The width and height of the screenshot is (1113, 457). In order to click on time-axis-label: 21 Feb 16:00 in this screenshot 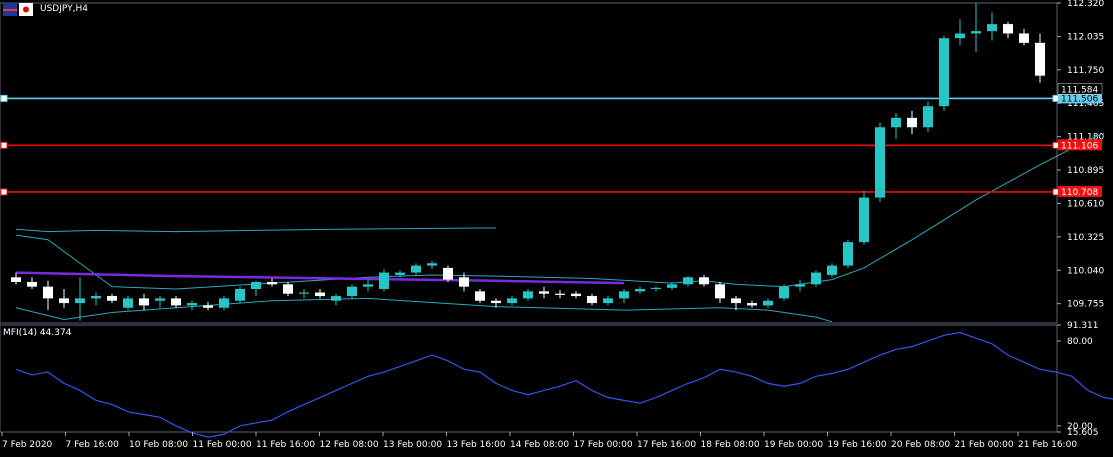, I will do `click(1047, 445)`.